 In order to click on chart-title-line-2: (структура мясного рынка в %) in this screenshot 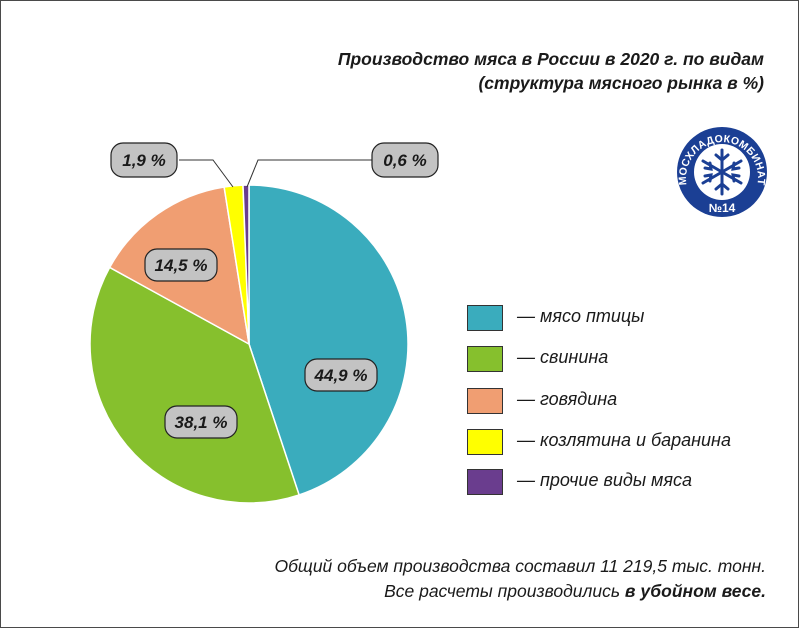, I will do `click(621, 83)`.